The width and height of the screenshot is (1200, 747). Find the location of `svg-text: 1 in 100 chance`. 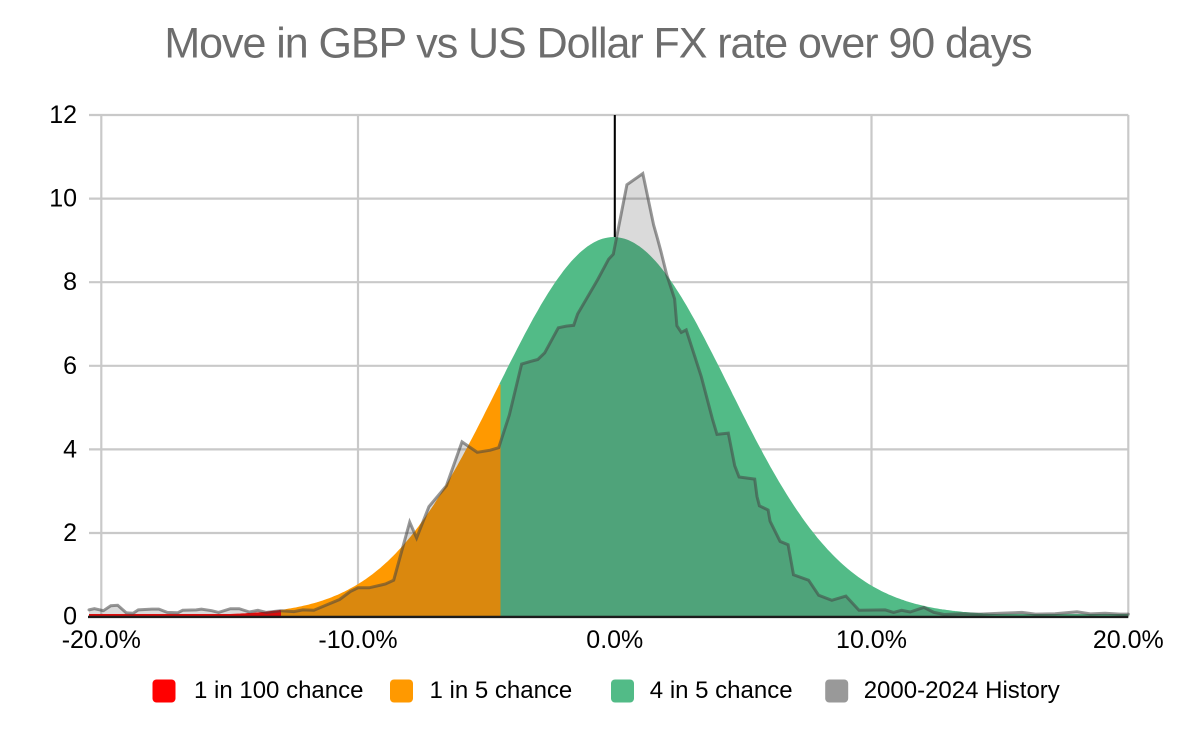

svg-text: 1 in 100 chance is located at coordinates (278, 690).